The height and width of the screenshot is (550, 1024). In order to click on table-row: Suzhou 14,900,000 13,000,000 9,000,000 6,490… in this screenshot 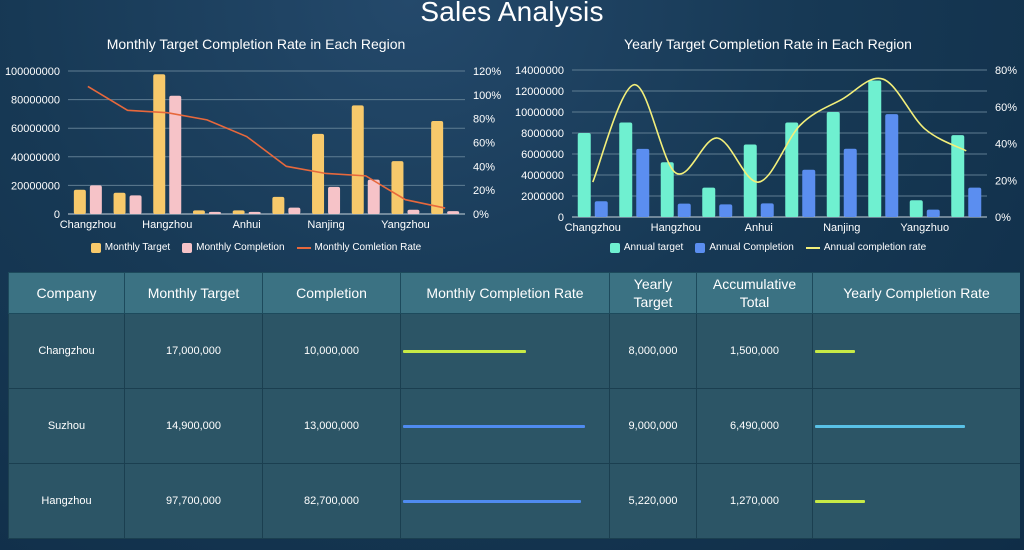, I will do `click(514, 426)`.